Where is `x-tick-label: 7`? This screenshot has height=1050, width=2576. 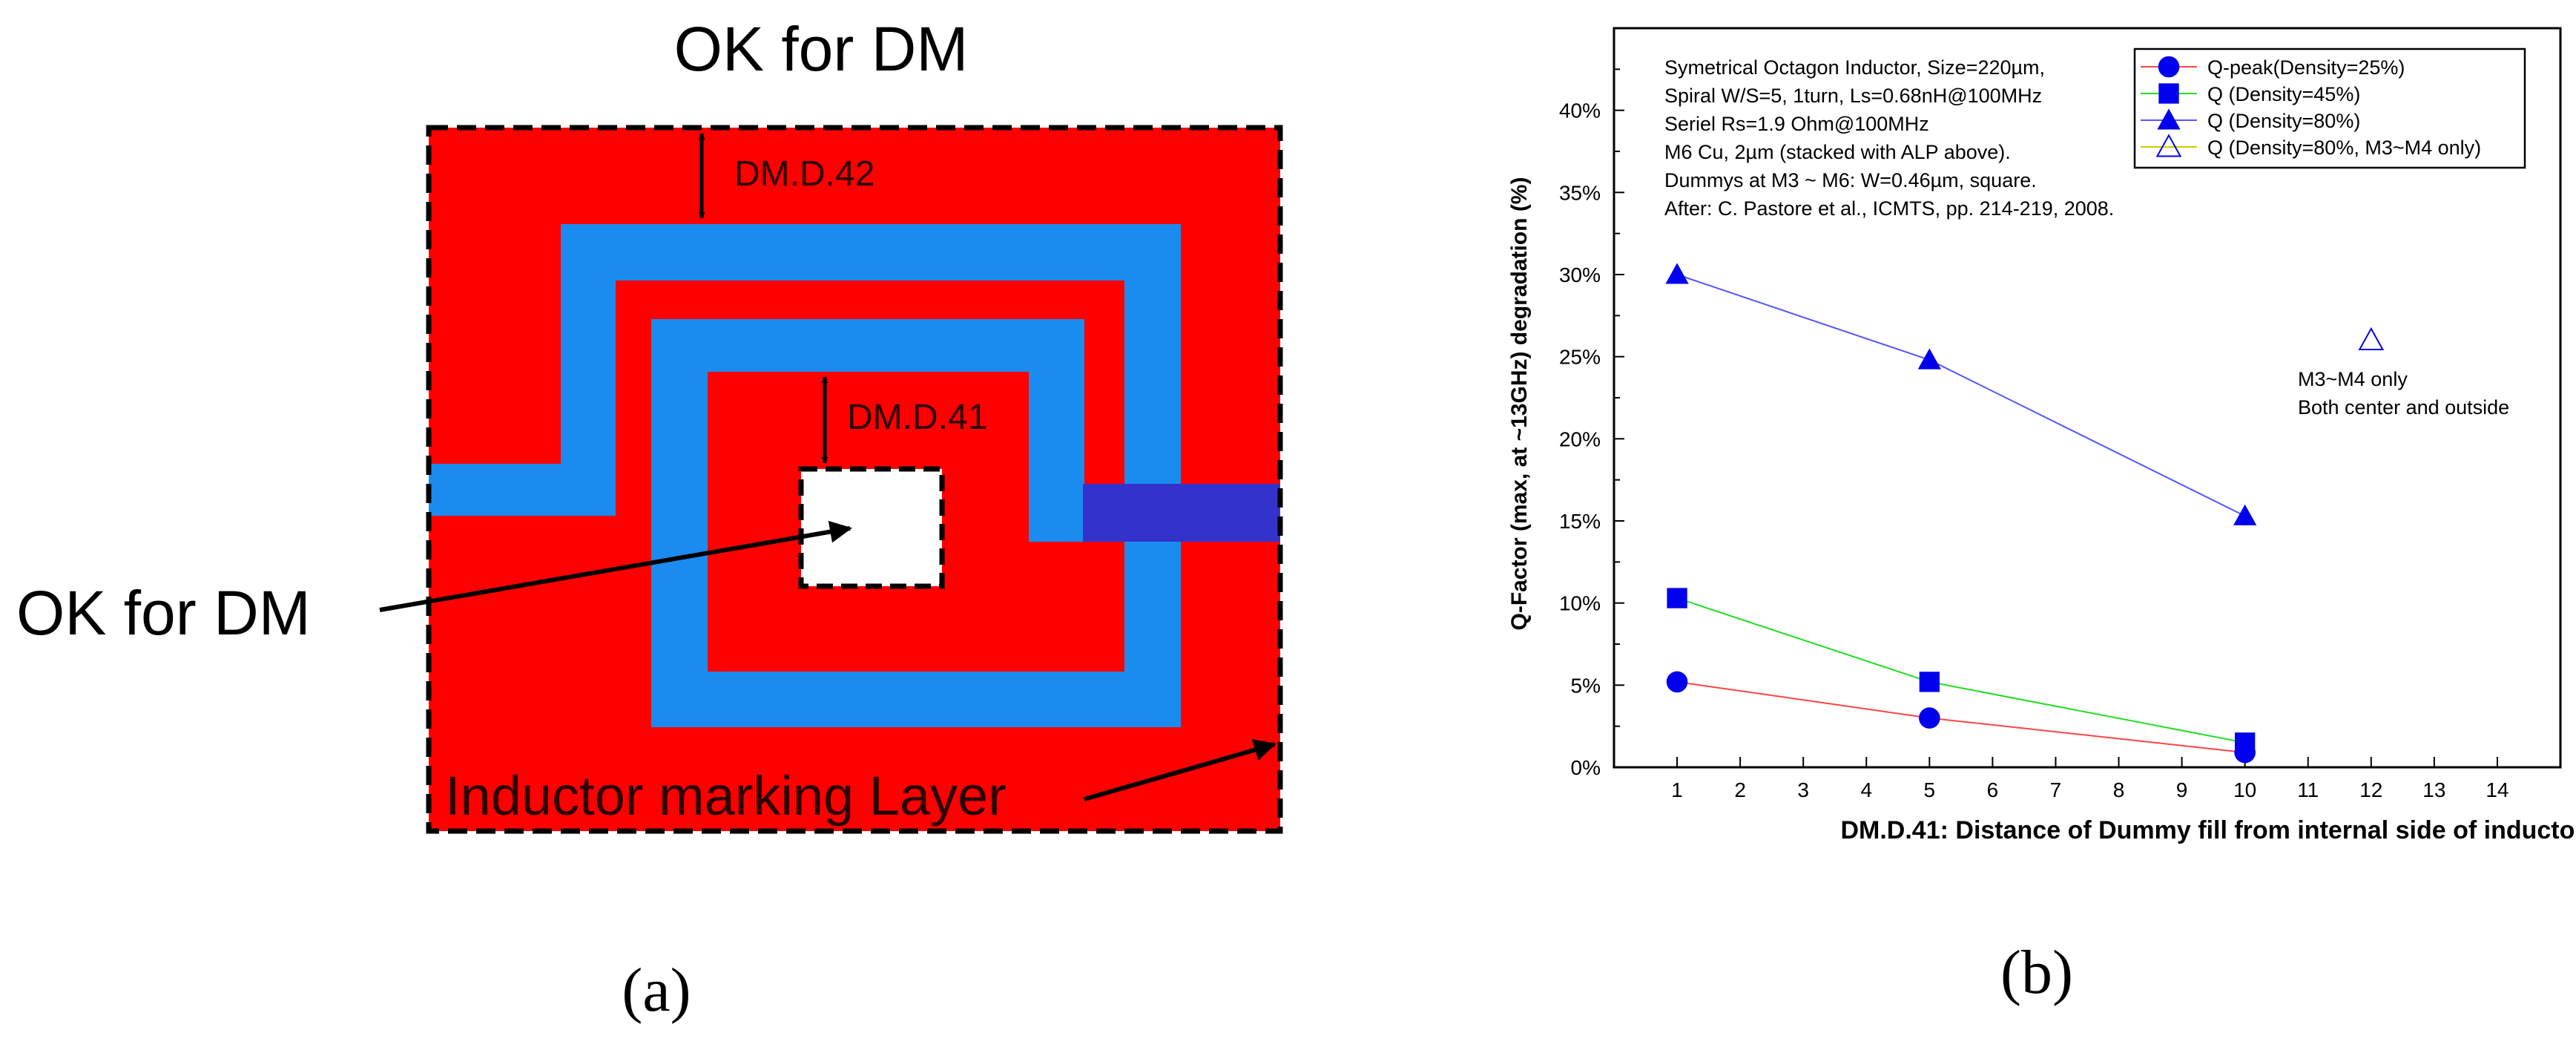 x-tick-label: 7 is located at coordinates (2056, 790).